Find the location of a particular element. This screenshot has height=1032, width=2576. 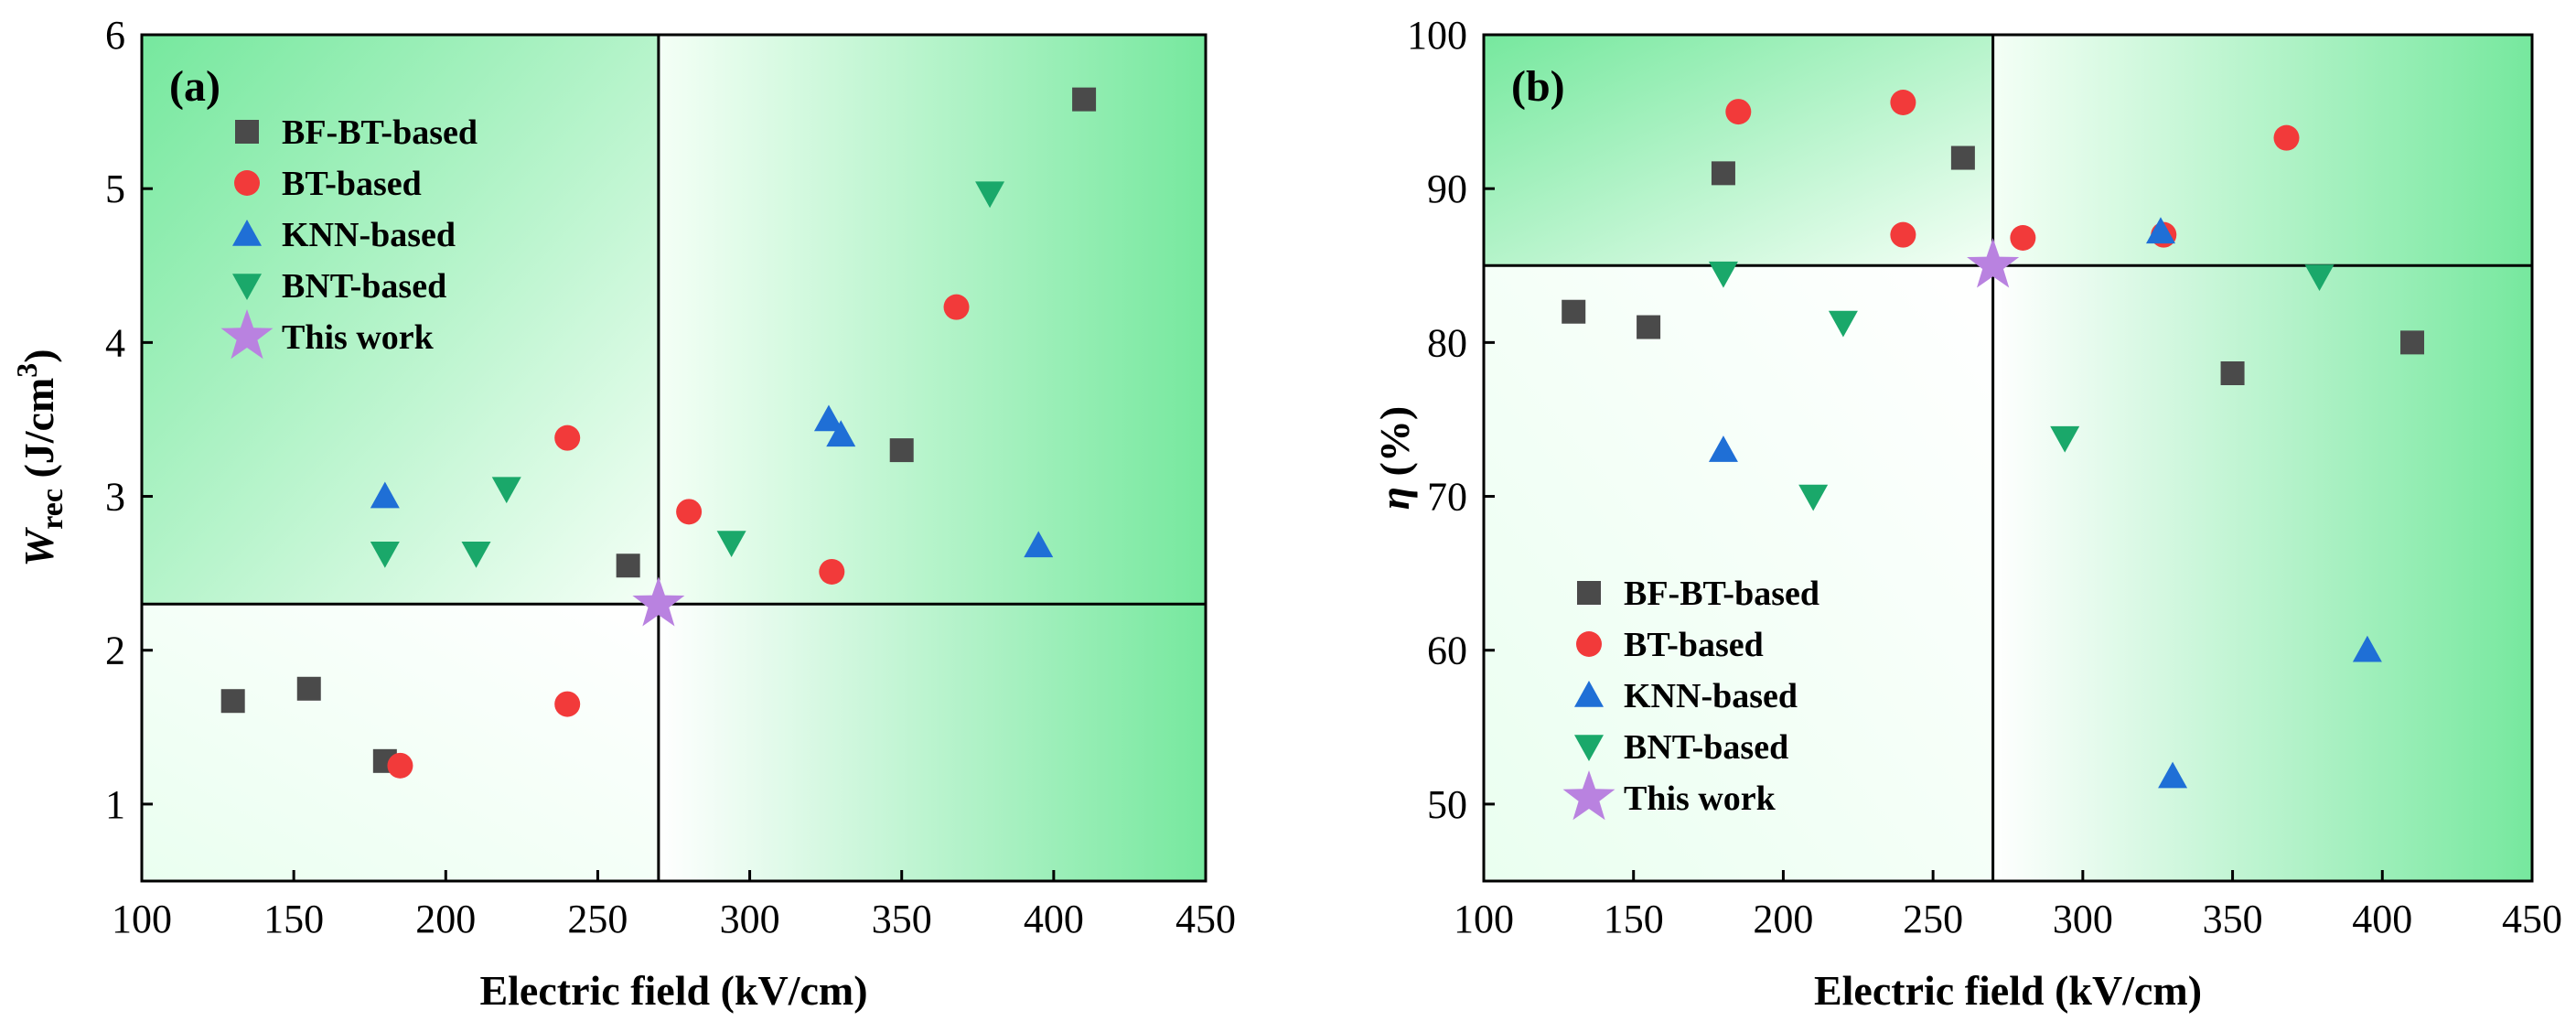

series-bnt-based is located at coordinates (687, 374).